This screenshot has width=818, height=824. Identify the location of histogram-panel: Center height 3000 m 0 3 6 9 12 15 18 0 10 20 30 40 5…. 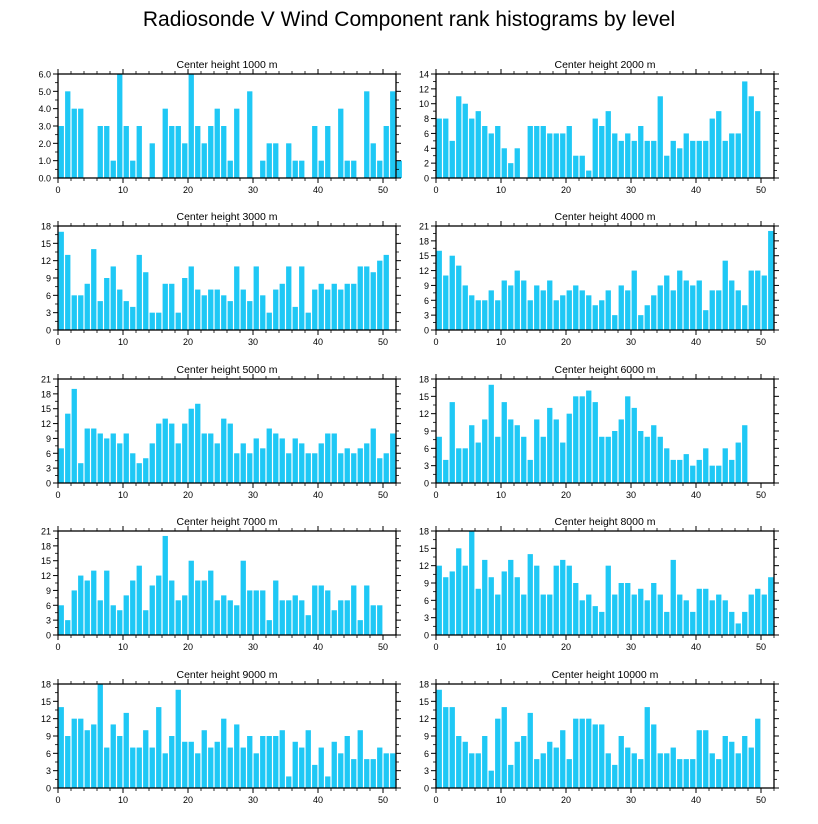
(221, 279).